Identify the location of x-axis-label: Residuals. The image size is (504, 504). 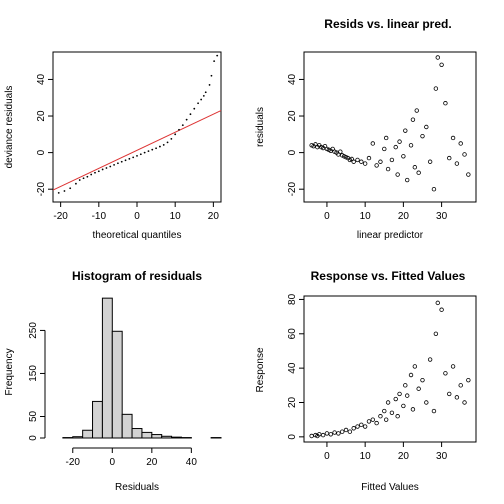
(137, 487).